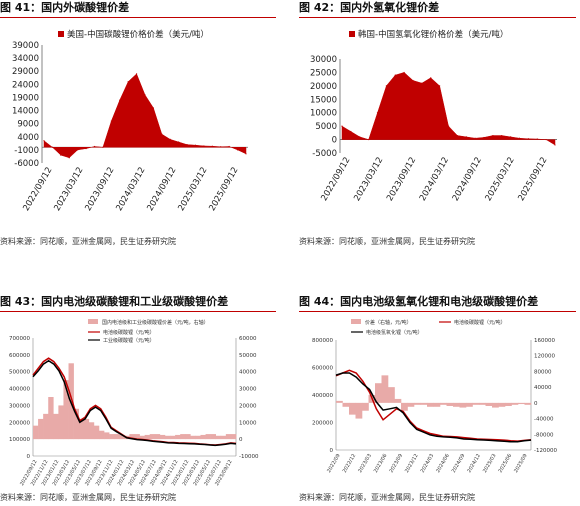  Describe the element at coordinates (412, 463) in the screenshot. I see `x-tick-label: 2023/12` at that location.